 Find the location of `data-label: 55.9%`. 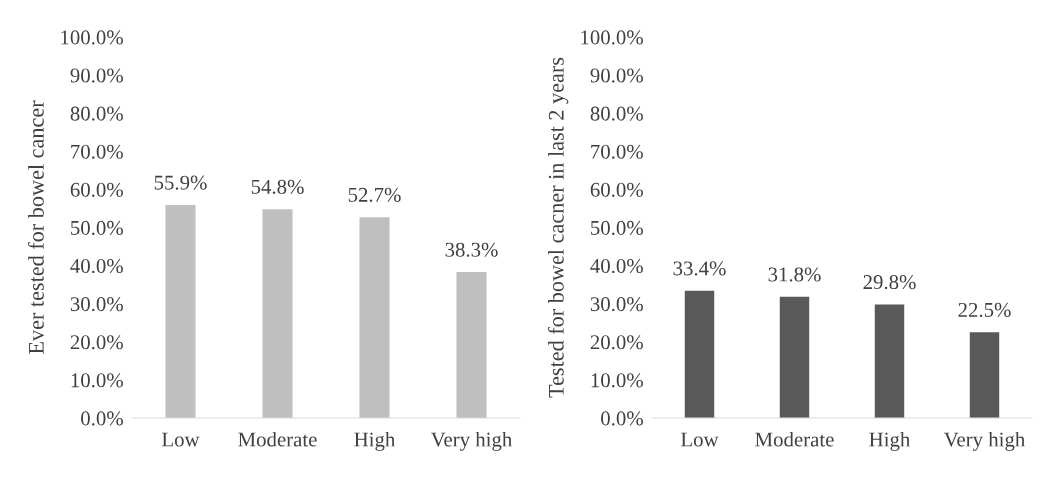

data-label: 55.9% is located at coordinates (180, 182).